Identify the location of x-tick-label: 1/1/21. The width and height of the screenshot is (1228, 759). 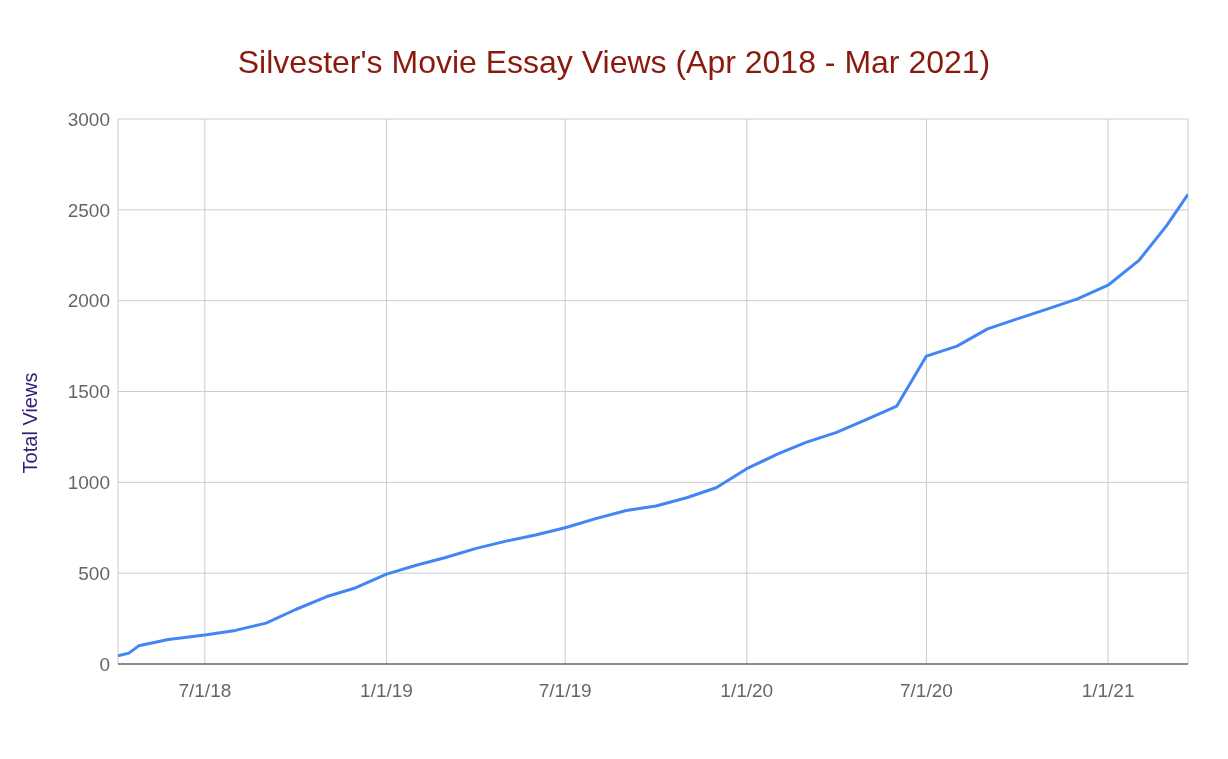
(1108, 691).